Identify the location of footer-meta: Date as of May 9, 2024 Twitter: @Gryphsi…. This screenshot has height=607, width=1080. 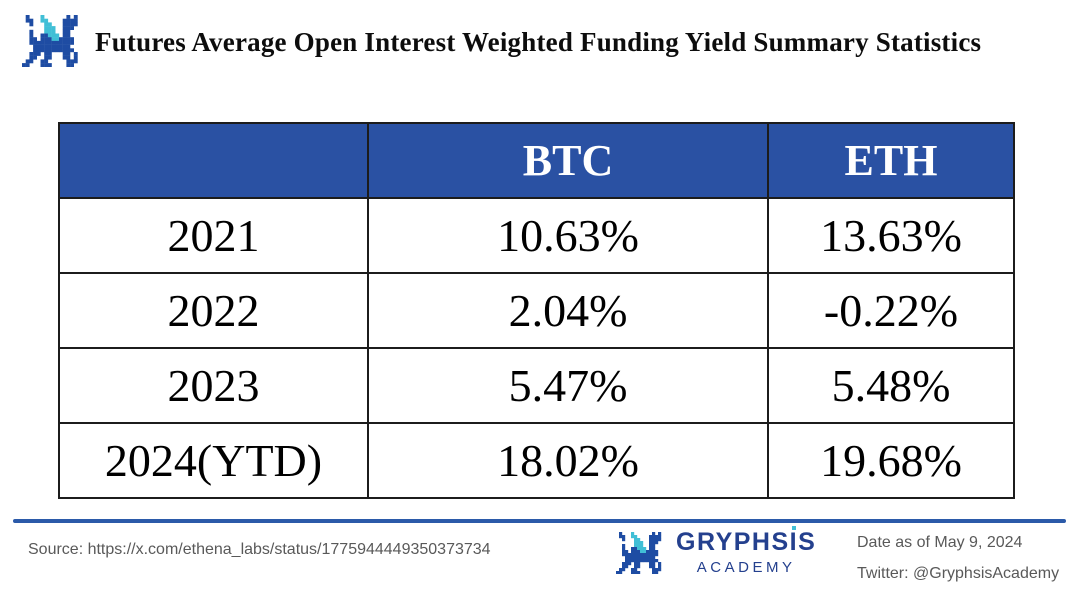
(958, 558).